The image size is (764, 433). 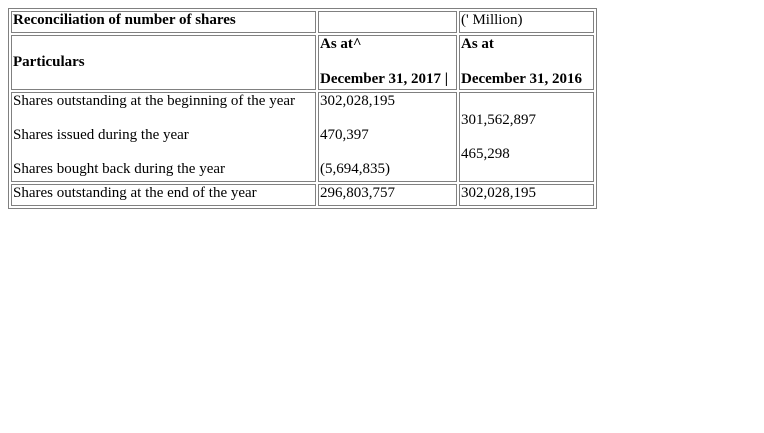 I want to click on value-2016-first: 301,562,897, so click(x=498, y=119).